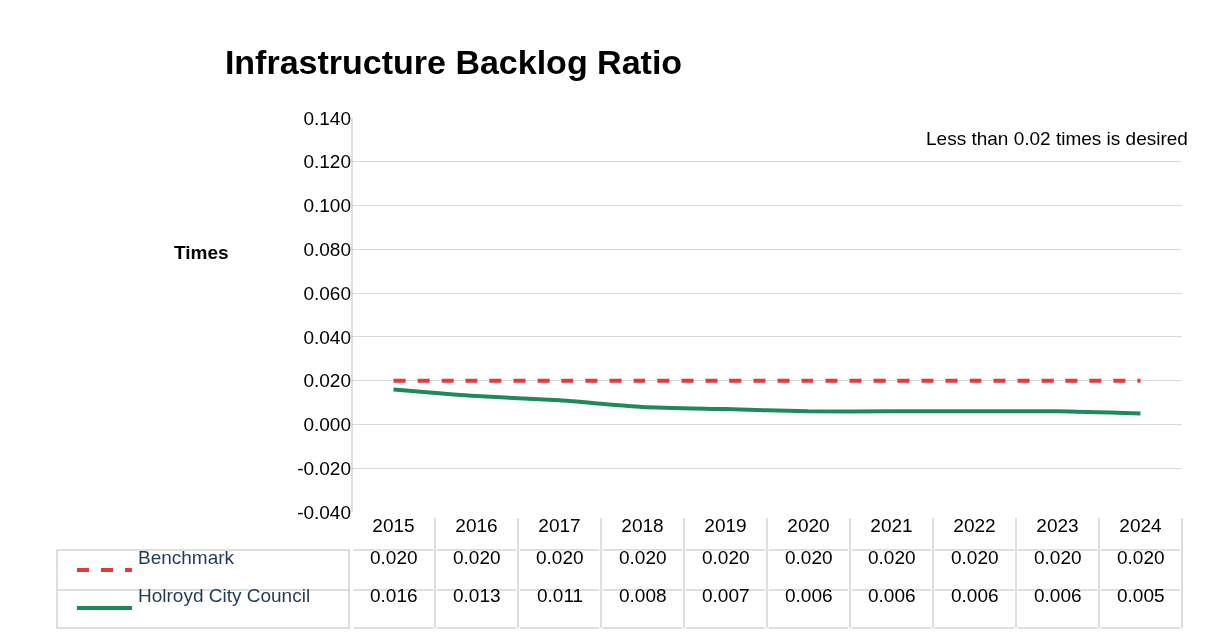 The height and width of the screenshot is (636, 1206). I want to click on data-label: 0.016, so click(394, 595).